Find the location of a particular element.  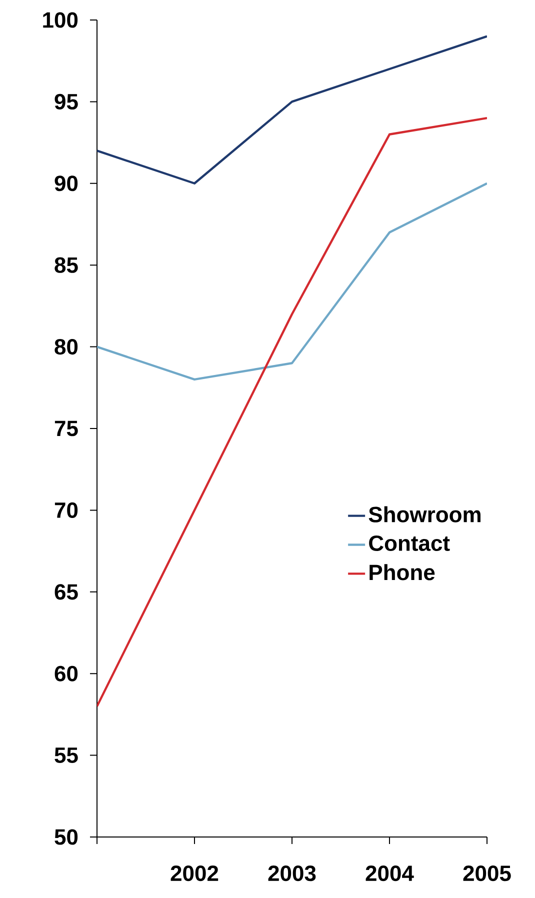

y-tick-label: 75 is located at coordinates (66, 428).